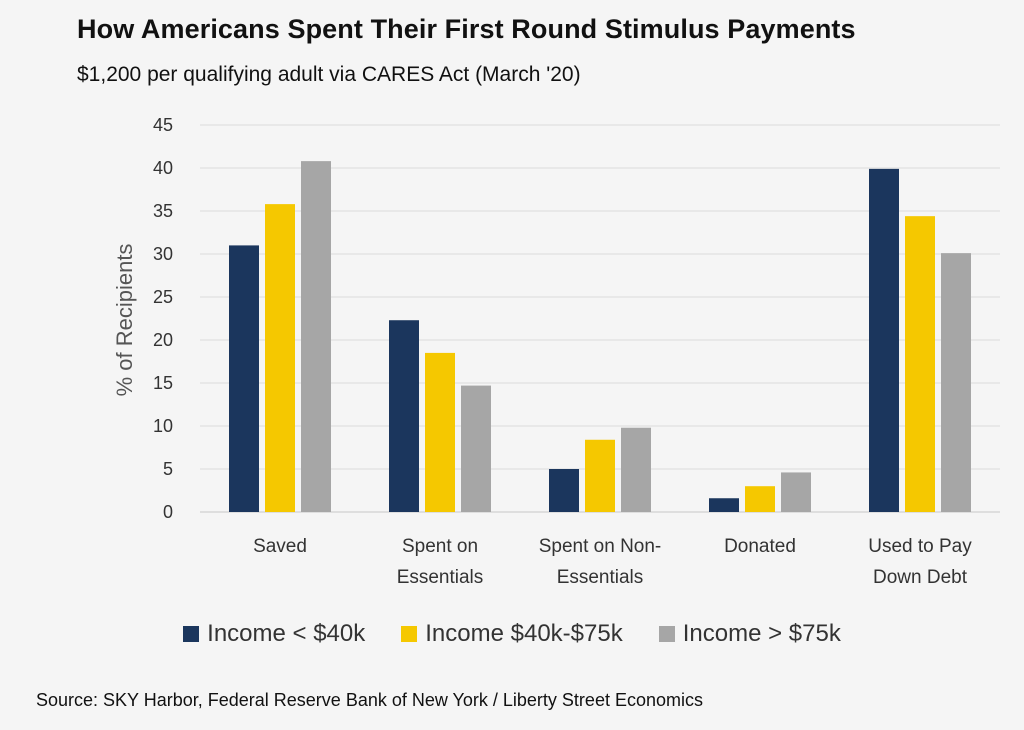 This screenshot has height=730, width=1024. What do you see at coordinates (163, 426) in the screenshot?
I see `y-tick-label: 10` at bounding box center [163, 426].